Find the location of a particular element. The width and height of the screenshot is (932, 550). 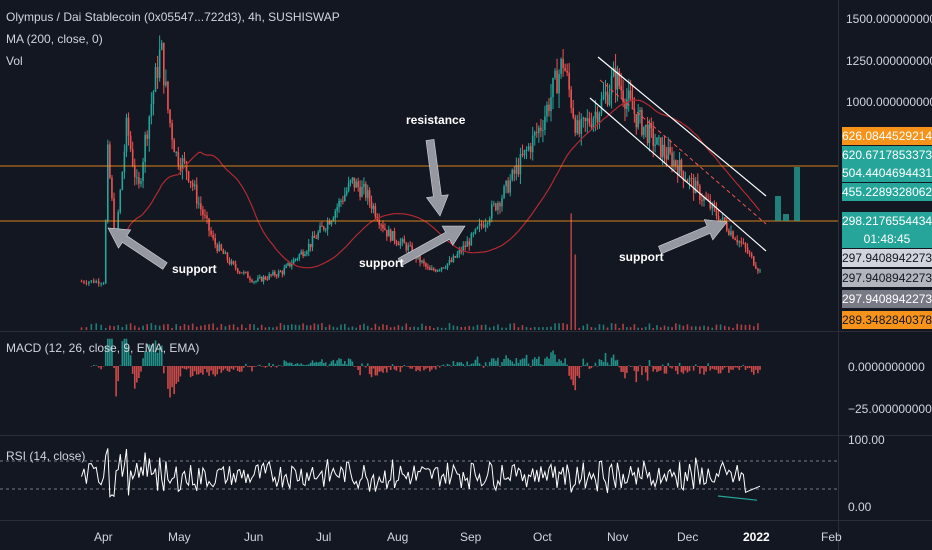

price-tick: 1500.0000000000 is located at coordinates (889, 19).